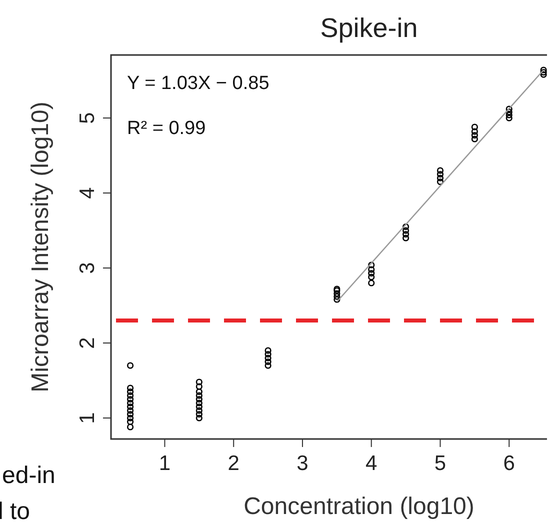  I want to click on y-axis-title: Microarray Intensity (log10), so click(40, 247).